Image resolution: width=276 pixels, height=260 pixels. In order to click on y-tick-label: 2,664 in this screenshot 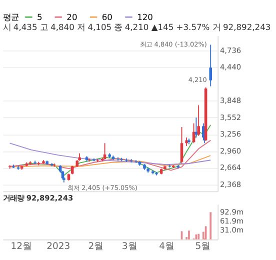, I will do `click(231, 167)`.